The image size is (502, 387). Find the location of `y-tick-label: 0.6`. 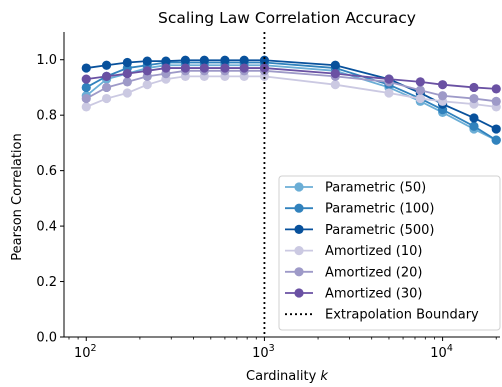

y-tick-label: 0.6 is located at coordinates (46, 171).